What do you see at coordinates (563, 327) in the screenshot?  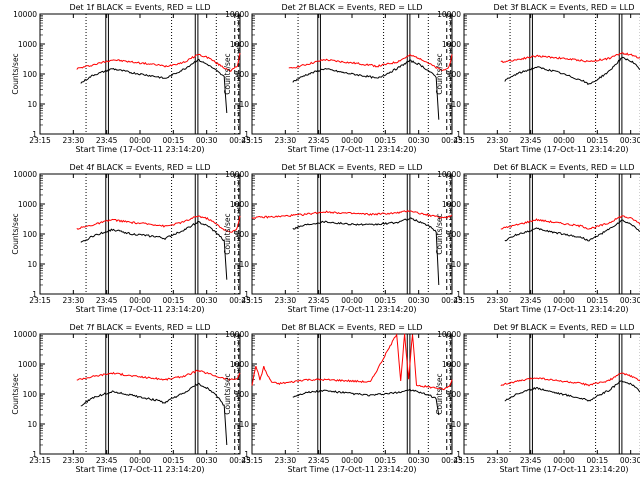 I see `plot-title: Det 9f BLACK = Events, RED = LLD` at bounding box center [563, 327].